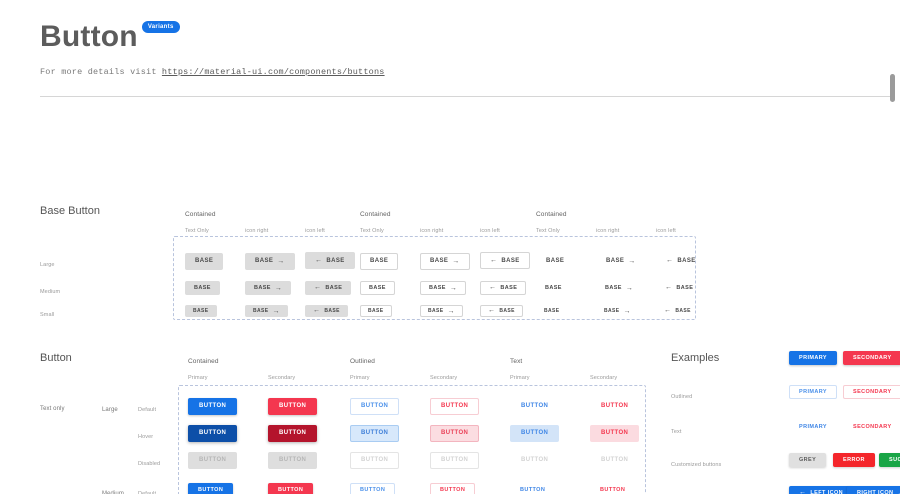 The image size is (900, 494). I want to click on button-contained-secondary-medium: BUTTON, so click(291, 488).